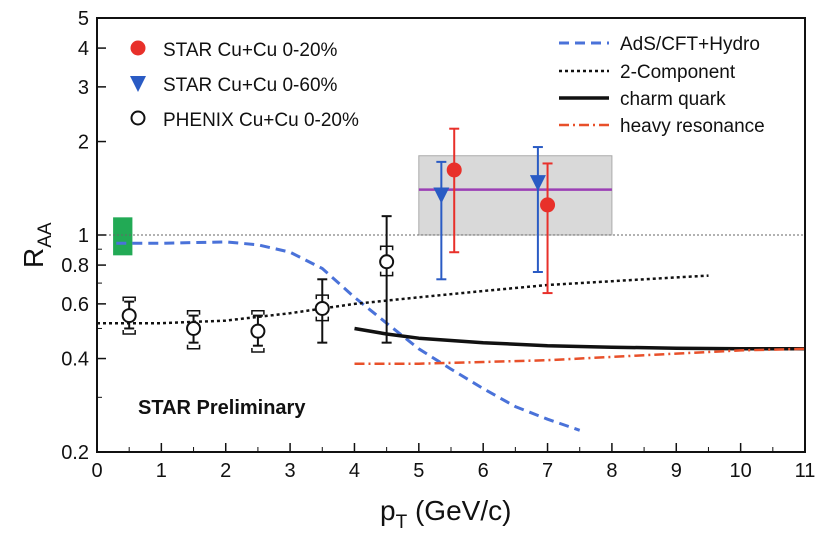  Describe the element at coordinates (547, 471) in the screenshot. I see `x-tick-label-7: 7` at that location.